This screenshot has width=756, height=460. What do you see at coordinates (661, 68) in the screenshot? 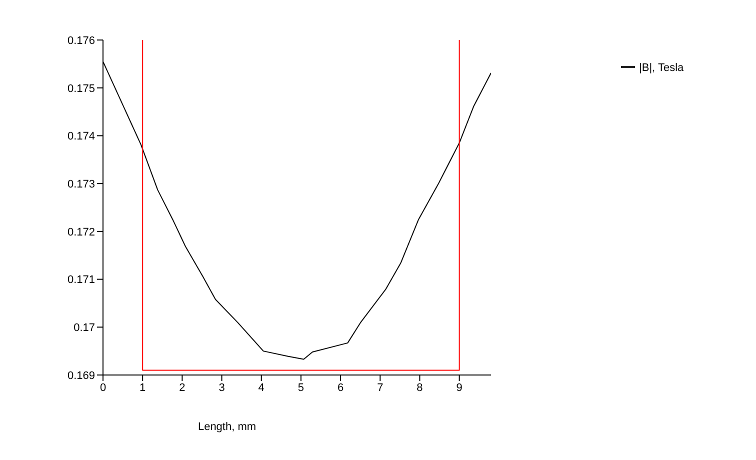
I see `legend-label: |B|, Tesla` at bounding box center [661, 68].